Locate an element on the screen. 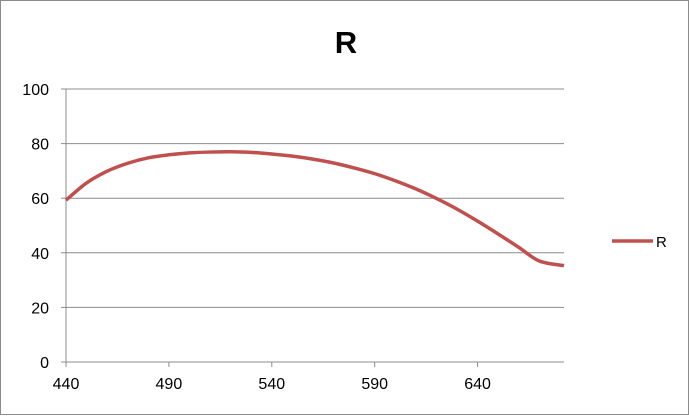 Image resolution: width=689 pixels, height=416 pixels. y-tick-label-80: 80 is located at coordinates (40, 145).